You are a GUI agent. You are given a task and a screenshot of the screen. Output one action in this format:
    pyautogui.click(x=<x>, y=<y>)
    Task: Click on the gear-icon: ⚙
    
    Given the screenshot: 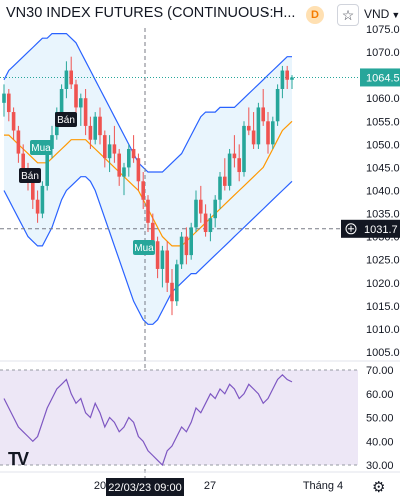 What is the action you would take?
    pyautogui.click(x=379, y=487)
    